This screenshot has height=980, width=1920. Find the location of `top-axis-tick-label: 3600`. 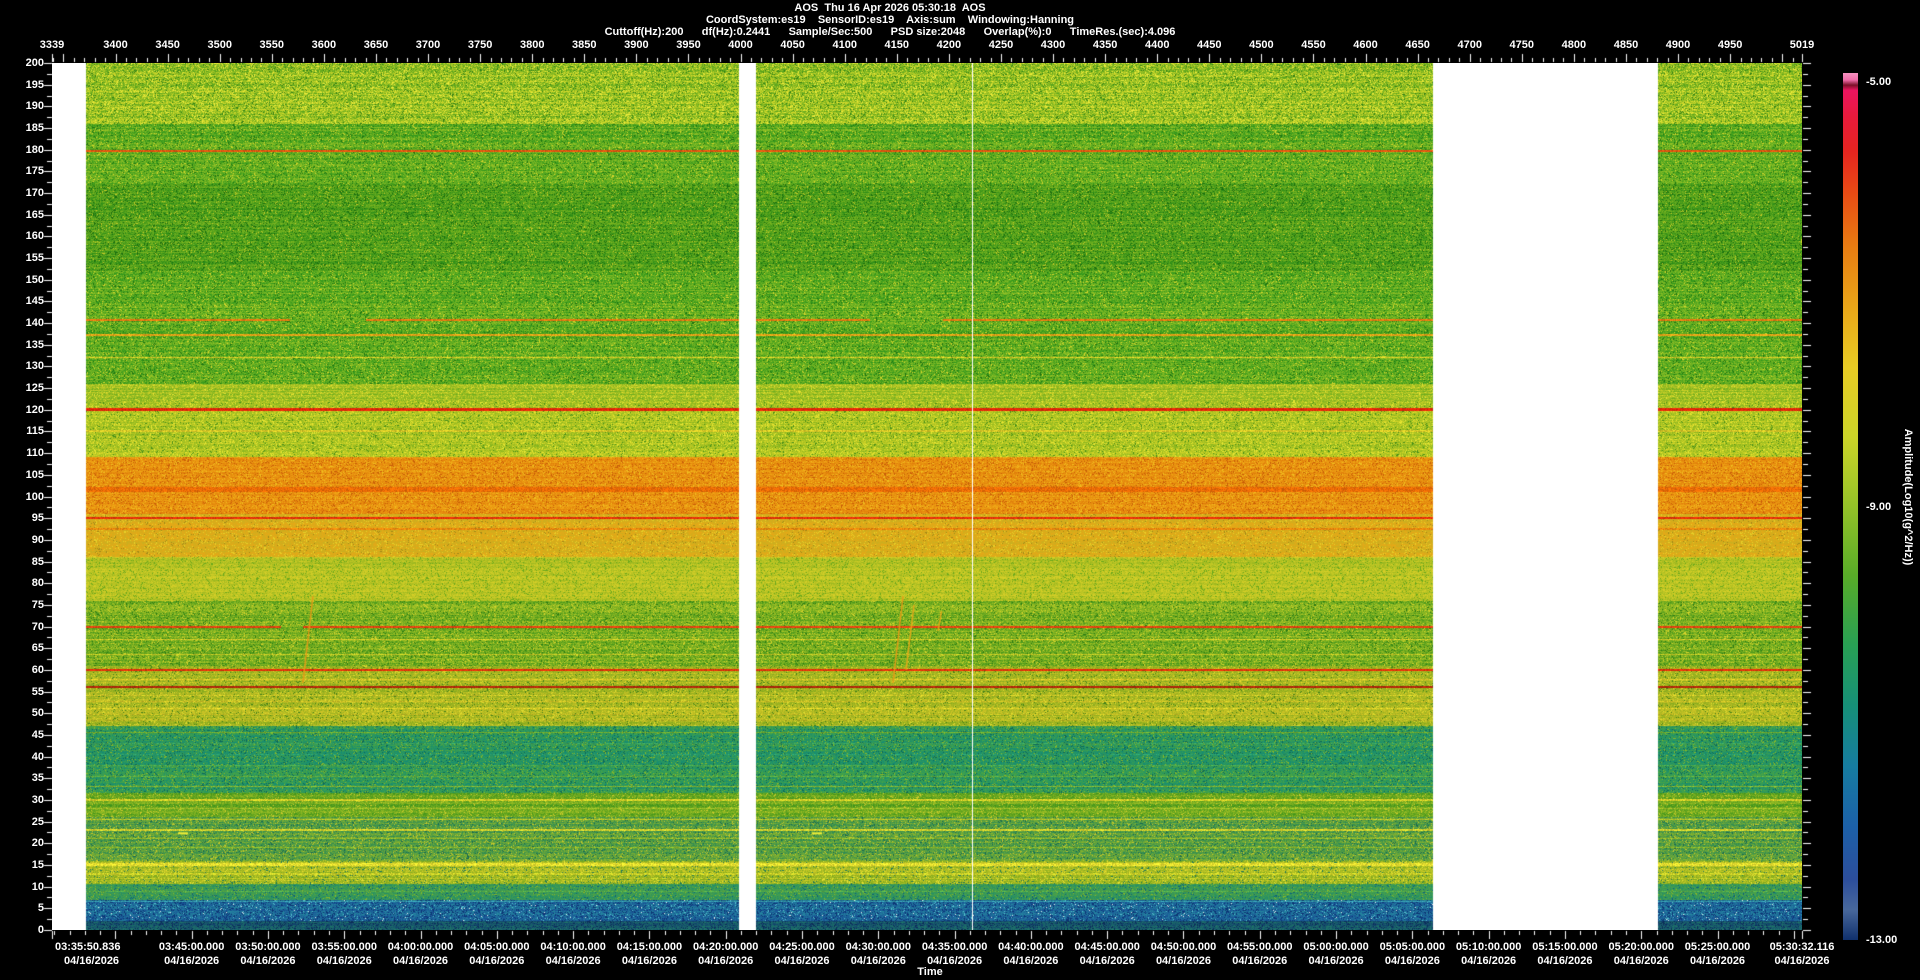

top-axis-tick-label: 3600 is located at coordinates (324, 45).